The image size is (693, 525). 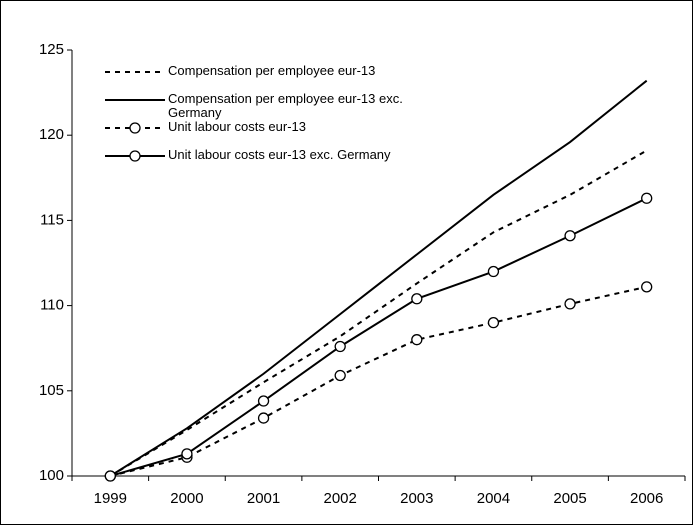 What do you see at coordinates (51, 390) in the screenshot?
I see `y-tick-label: 105` at bounding box center [51, 390].